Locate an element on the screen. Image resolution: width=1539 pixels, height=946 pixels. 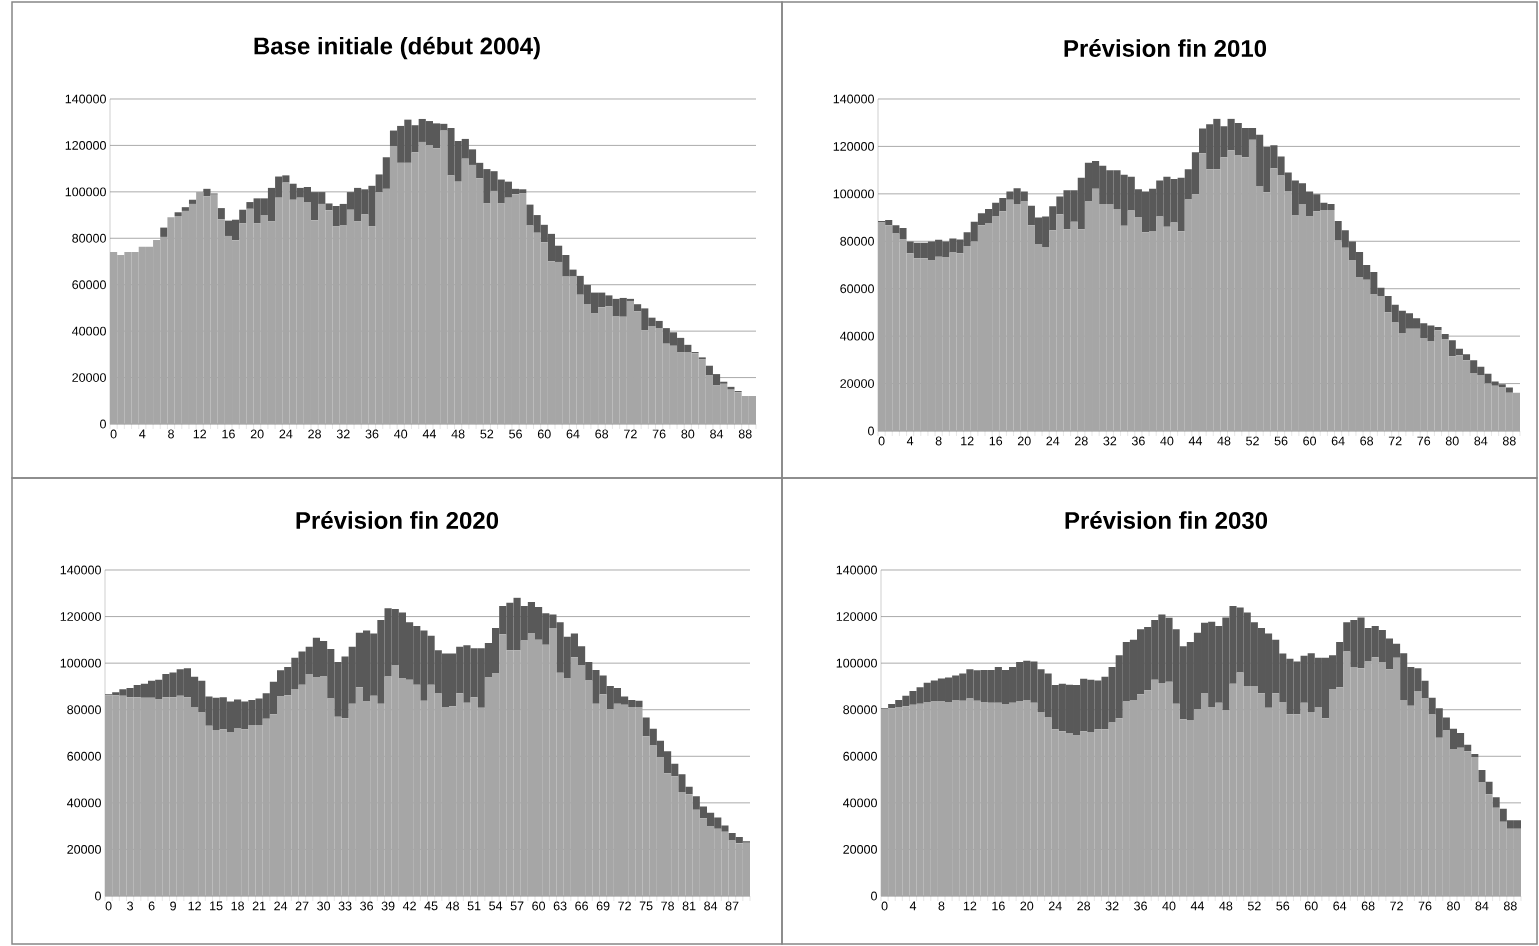
x-tick-label: 76 is located at coordinates (1425, 906).